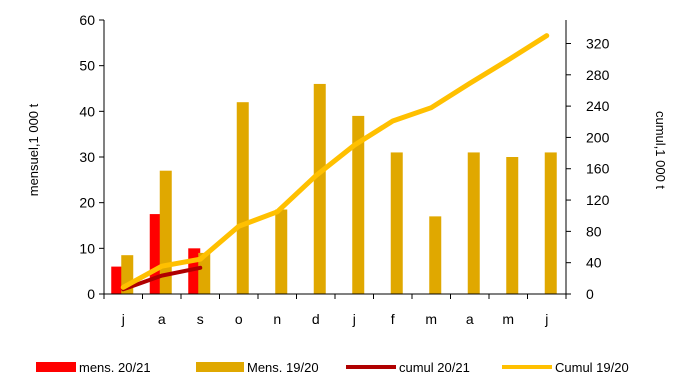  What do you see at coordinates (594, 231) in the screenshot?
I see `y2-tick-label: 80` at bounding box center [594, 231].